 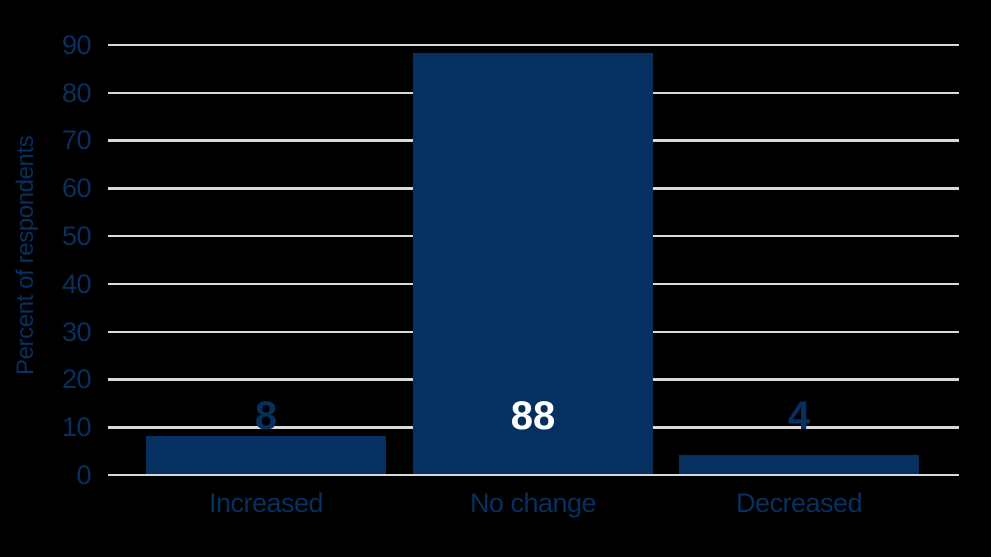 I want to click on bar-increased, so click(x=266, y=454).